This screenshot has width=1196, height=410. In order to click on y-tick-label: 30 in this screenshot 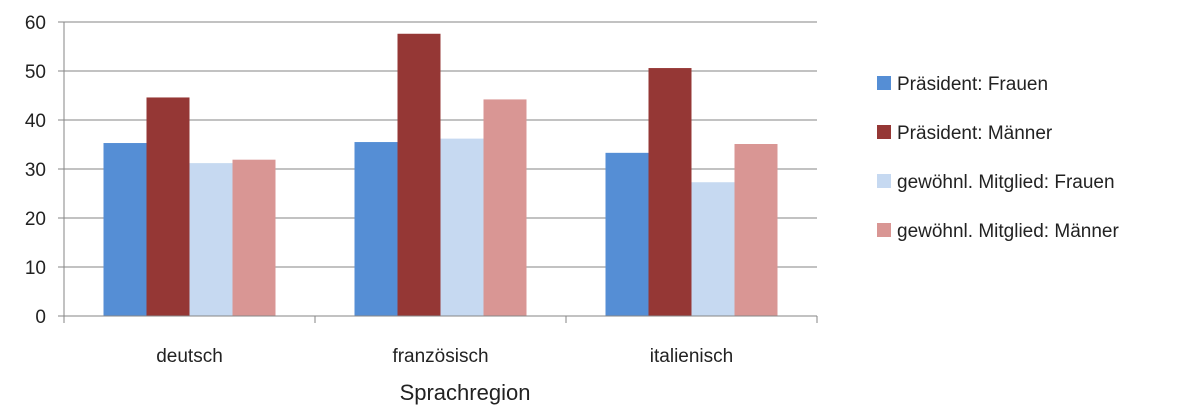, I will do `click(35, 170)`.